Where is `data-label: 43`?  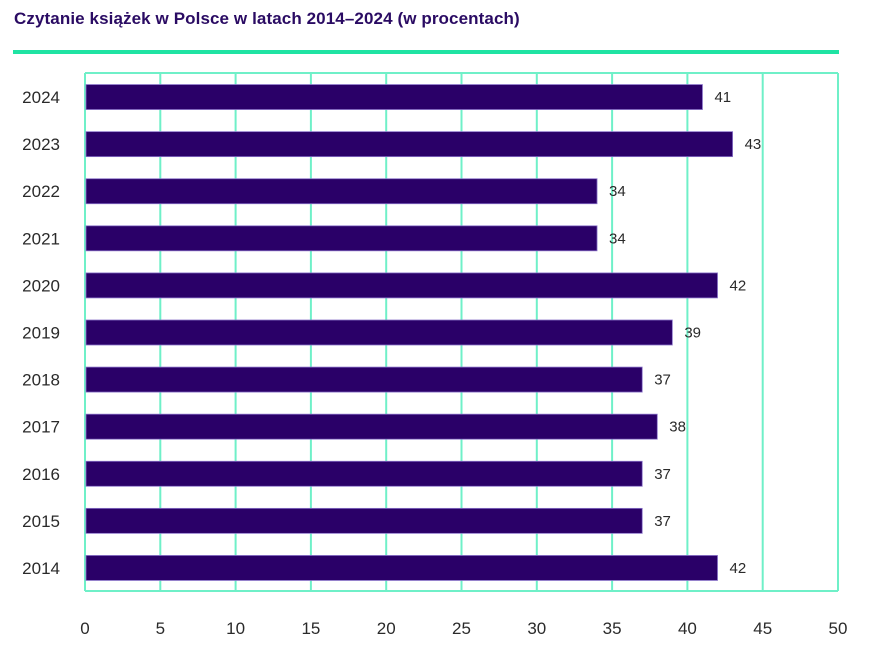
data-label: 43 is located at coordinates (753, 144).